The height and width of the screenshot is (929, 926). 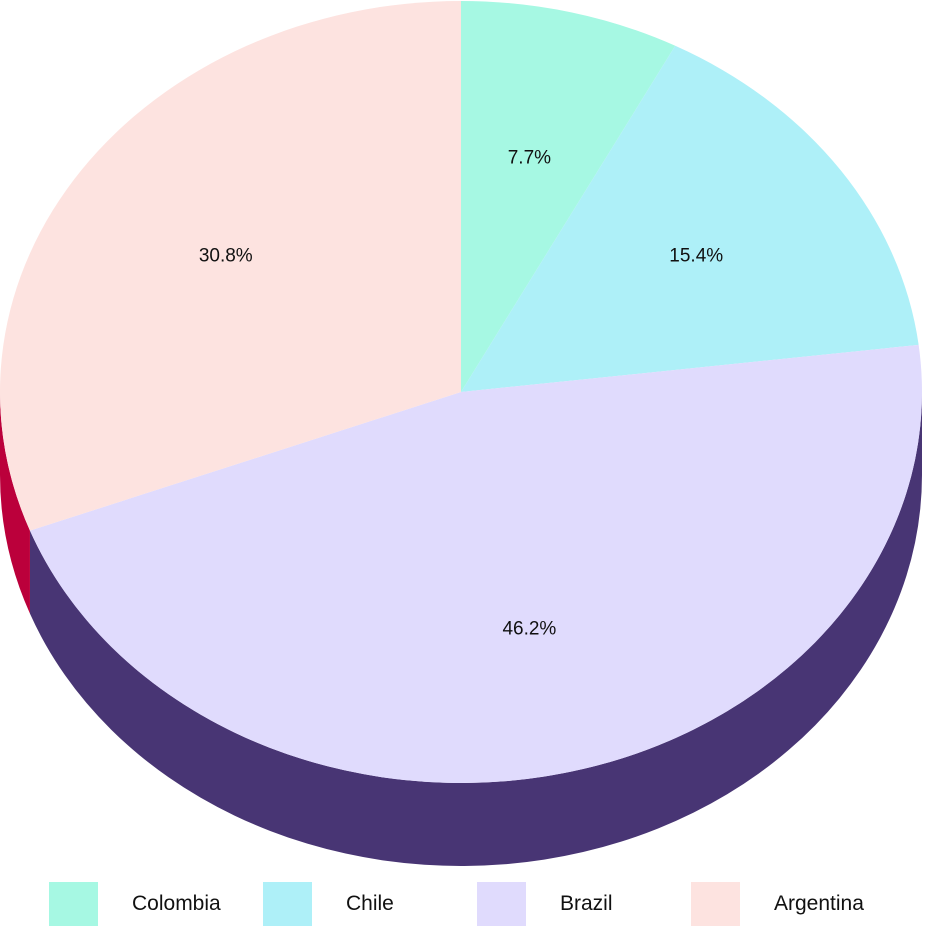 What do you see at coordinates (456, 904) in the screenshot?
I see `legend: Colombia Chile Brazil Argentina` at bounding box center [456, 904].